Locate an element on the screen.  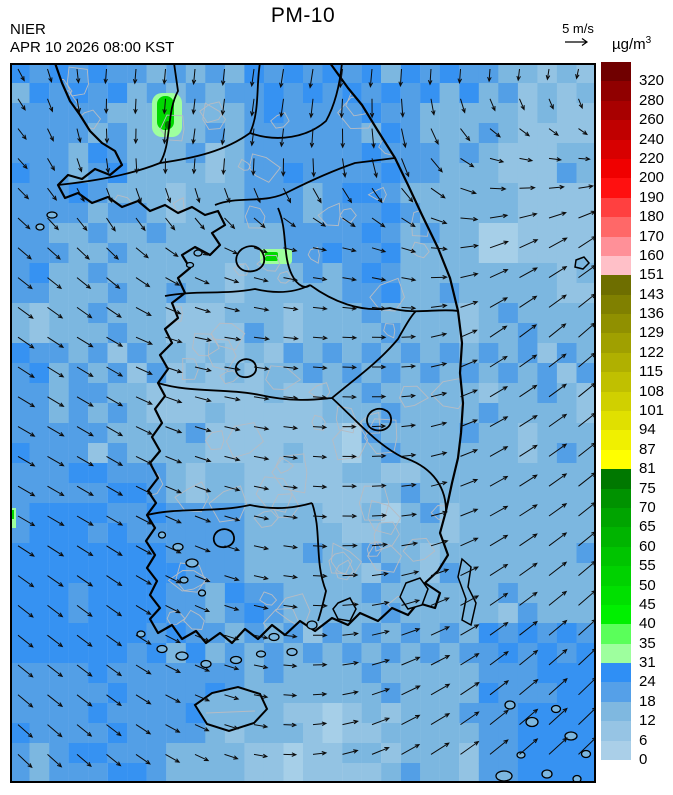
colorbar-tick-label: 24 is located at coordinates (647, 682).